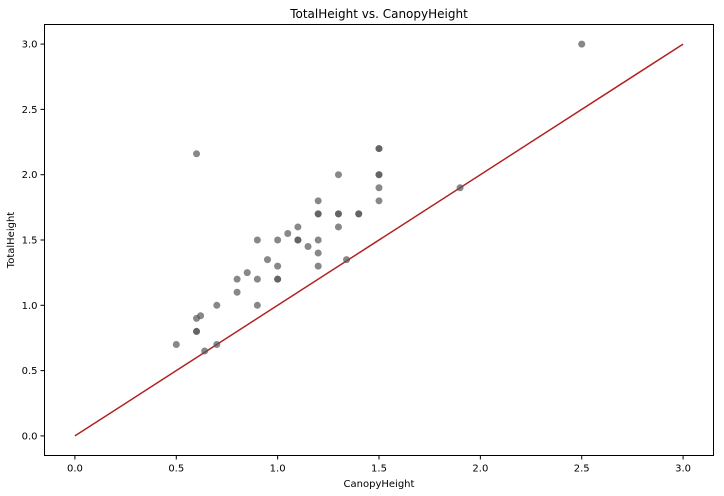  What do you see at coordinates (11, 240) in the screenshot?
I see `y-axis-label: TotalHeight` at bounding box center [11, 240].